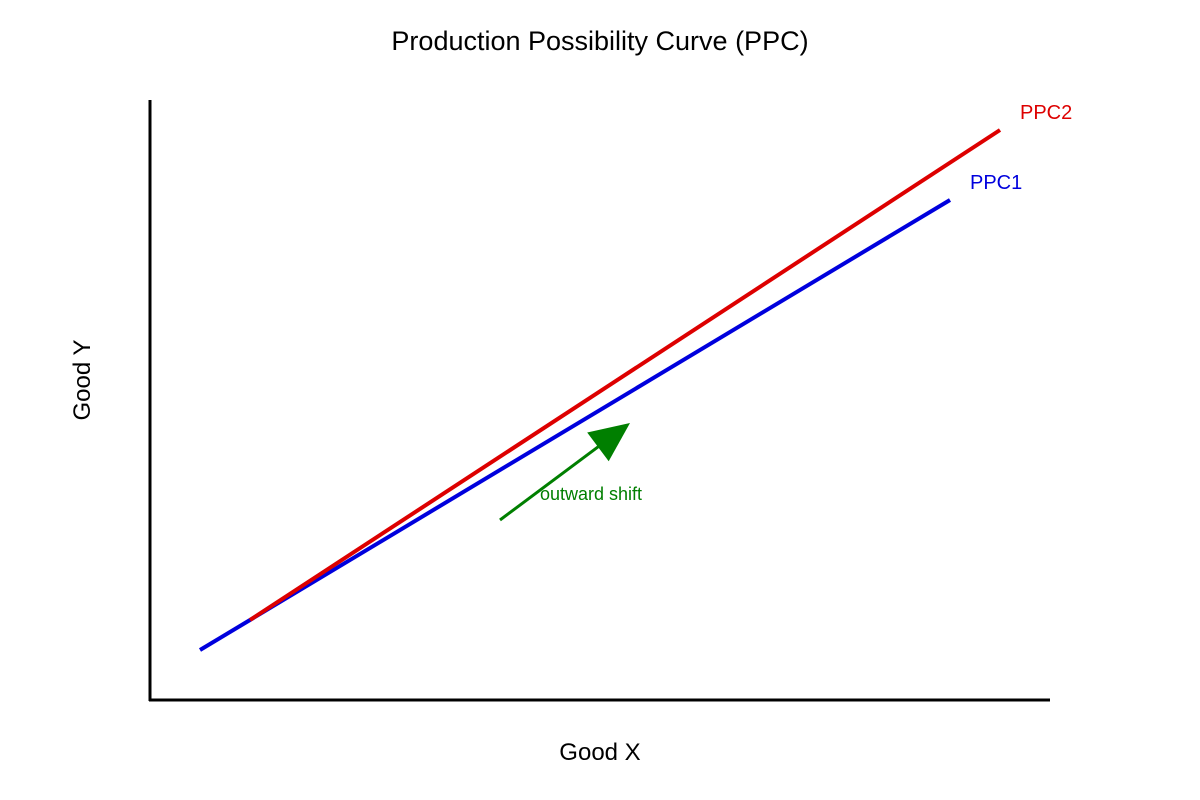  Describe the element at coordinates (599, 752) in the screenshot. I see `x-axis-label: Good X` at that location.